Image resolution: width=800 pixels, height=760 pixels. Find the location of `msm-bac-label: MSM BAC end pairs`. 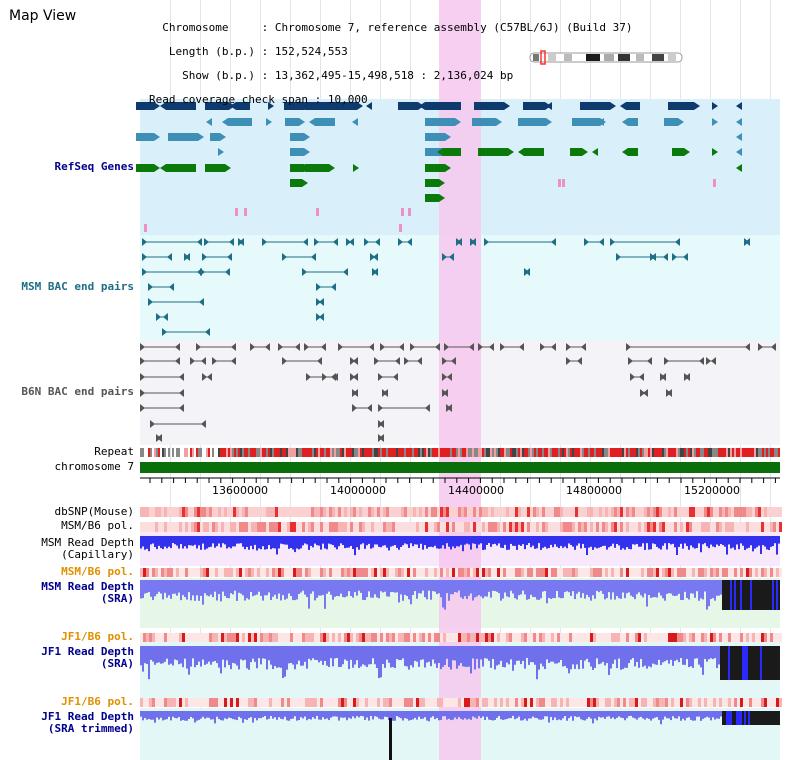

msm-bac-label: MSM BAC end pairs is located at coordinates (77, 286).